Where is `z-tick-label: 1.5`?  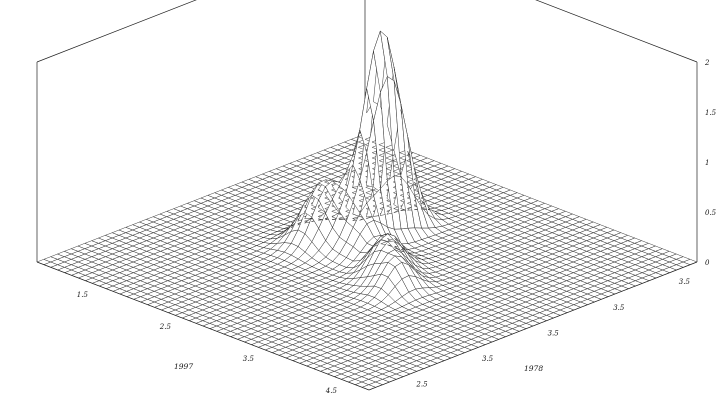 z-tick-label: 1.5 is located at coordinates (710, 113).